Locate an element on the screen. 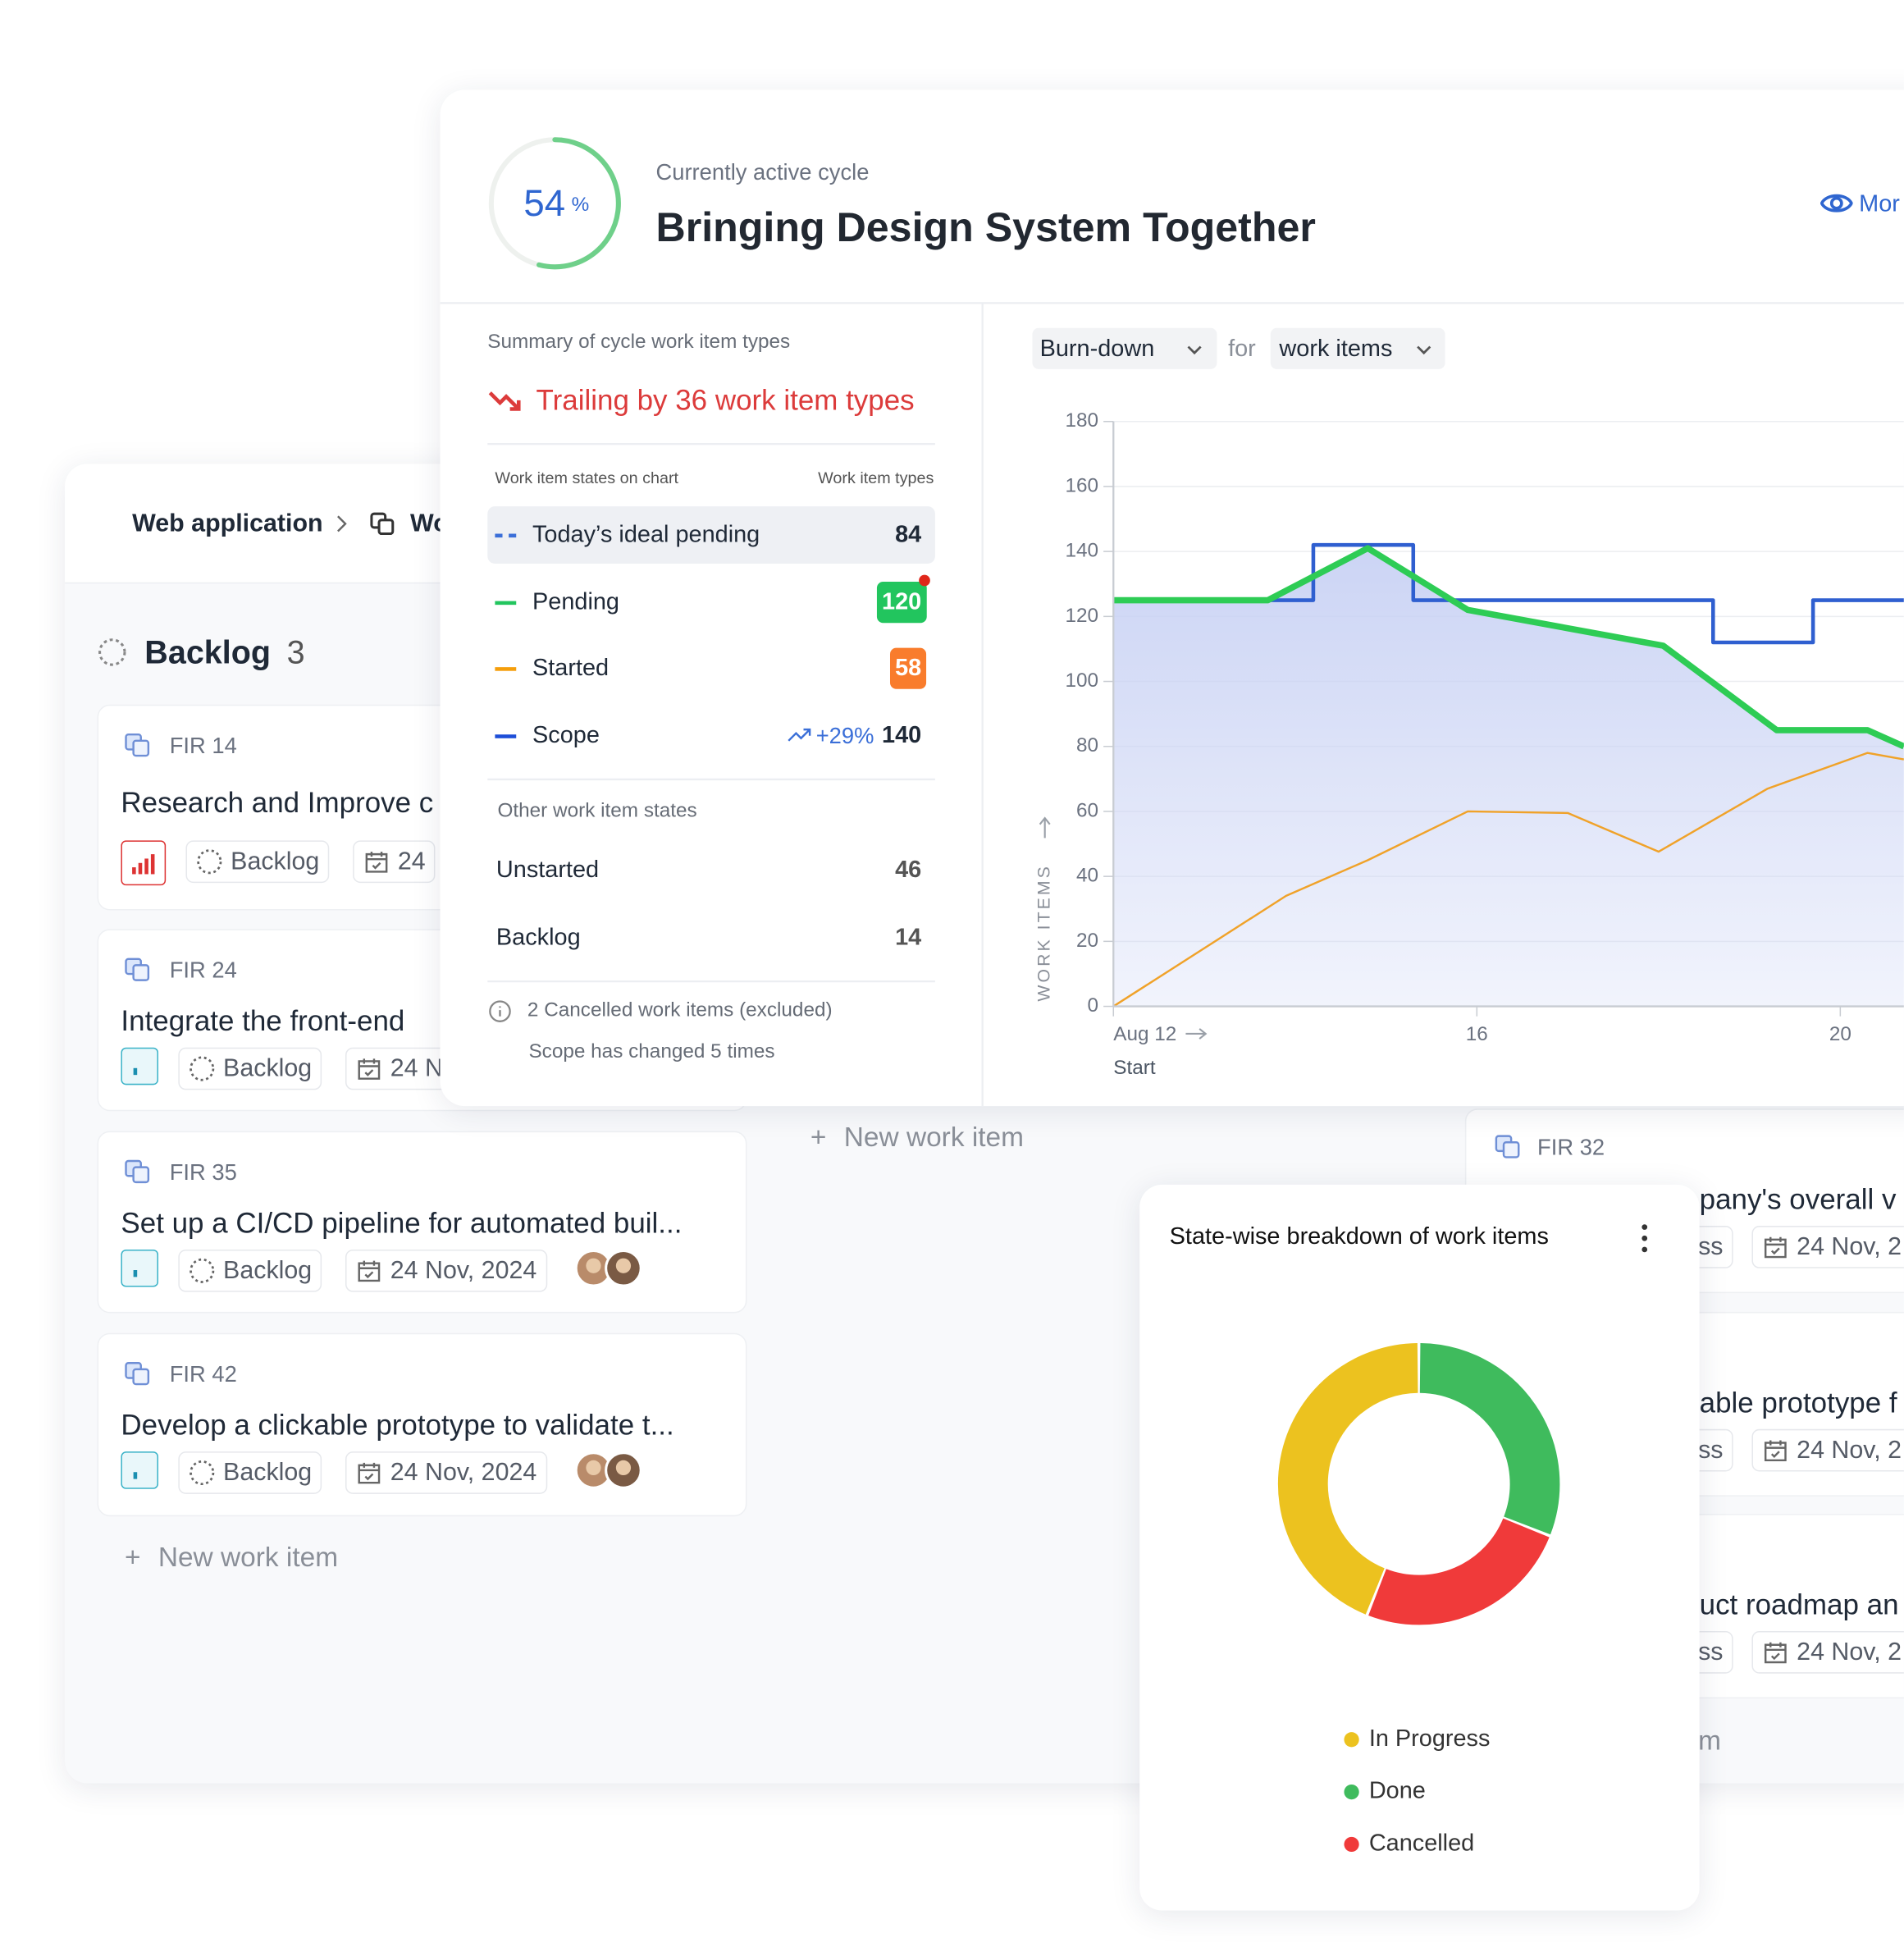 Image resolution: width=1904 pixels, height=1956 pixels. calendar-icon is located at coordinates (1775, 1653).